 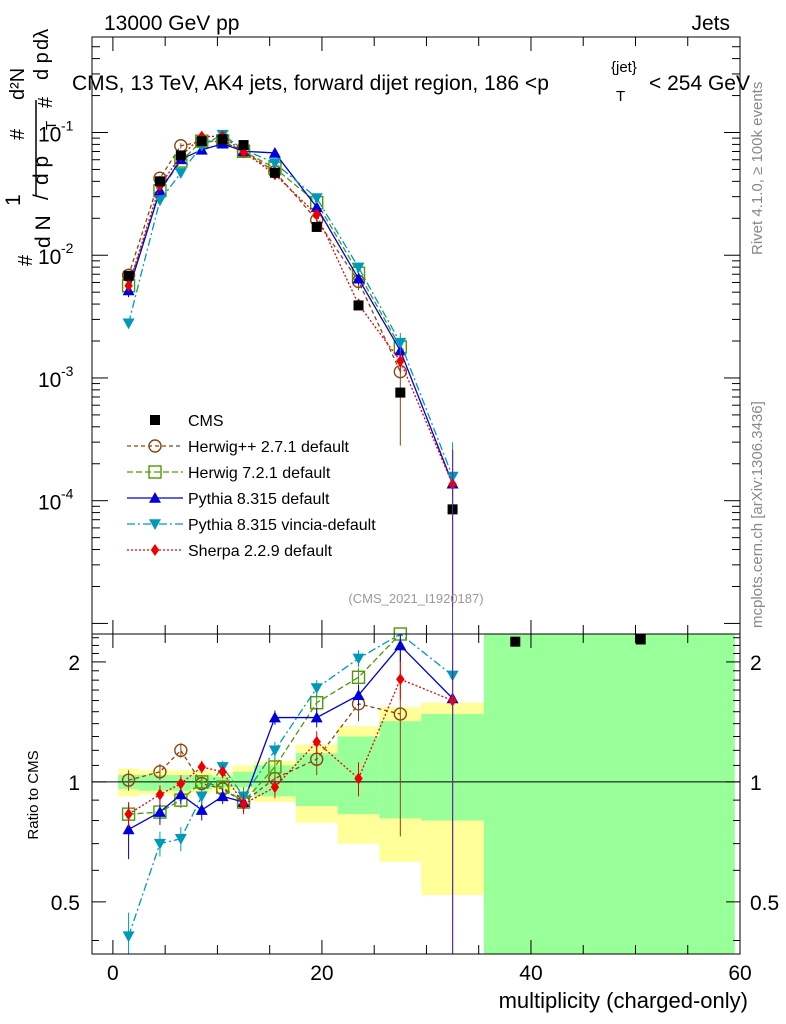 What do you see at coordinates (18, 84) in the screenshot?
I see `ylabel-d2N: d²N` at bounding box center [18, 84].